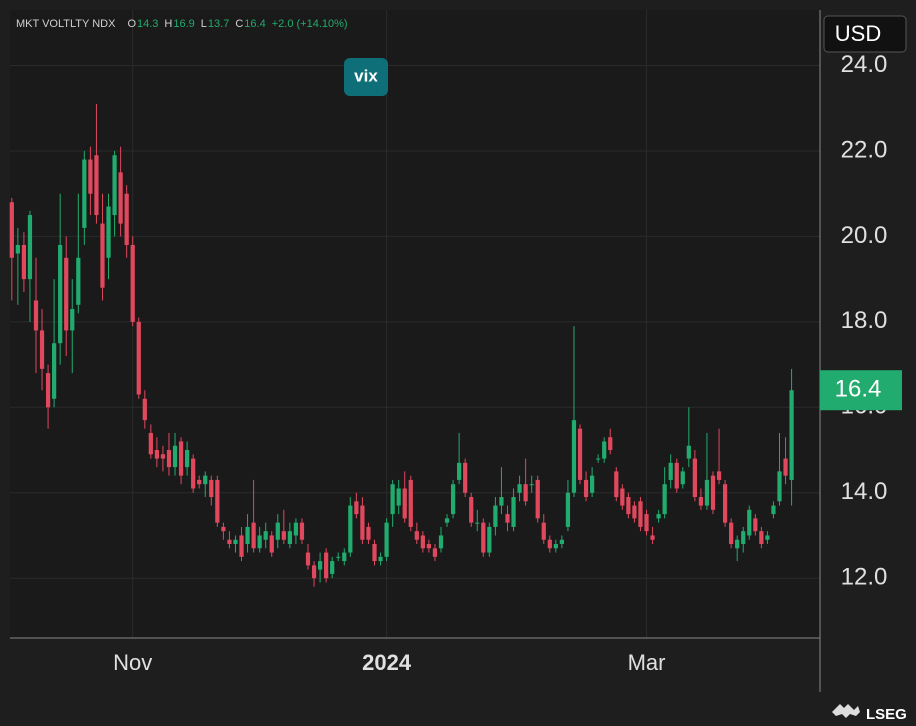  Describe the element at coordinates (183, 24) in the screenshot. I see `legend-value: 16.9` at that location.